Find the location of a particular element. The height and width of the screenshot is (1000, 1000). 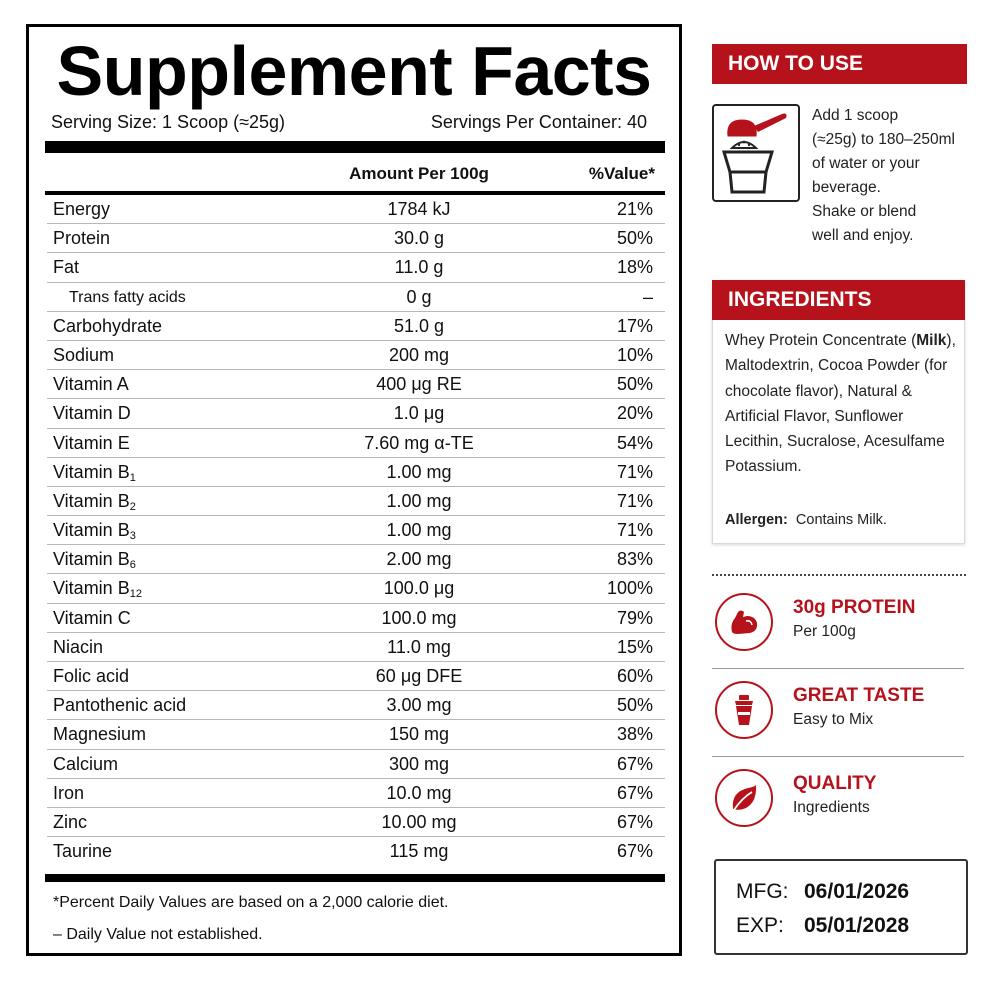

thick-divider is located at coordinates (355, 147).